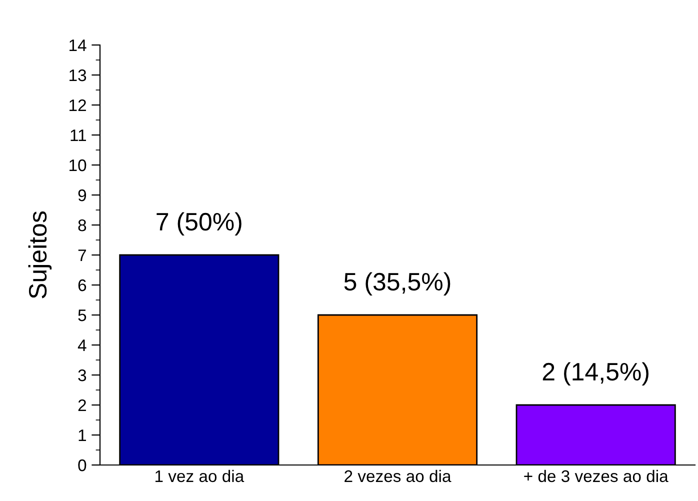  Describe the element at coordinates (78, 136) in the screenshot. I see `y-tick-label: 11` at that location.